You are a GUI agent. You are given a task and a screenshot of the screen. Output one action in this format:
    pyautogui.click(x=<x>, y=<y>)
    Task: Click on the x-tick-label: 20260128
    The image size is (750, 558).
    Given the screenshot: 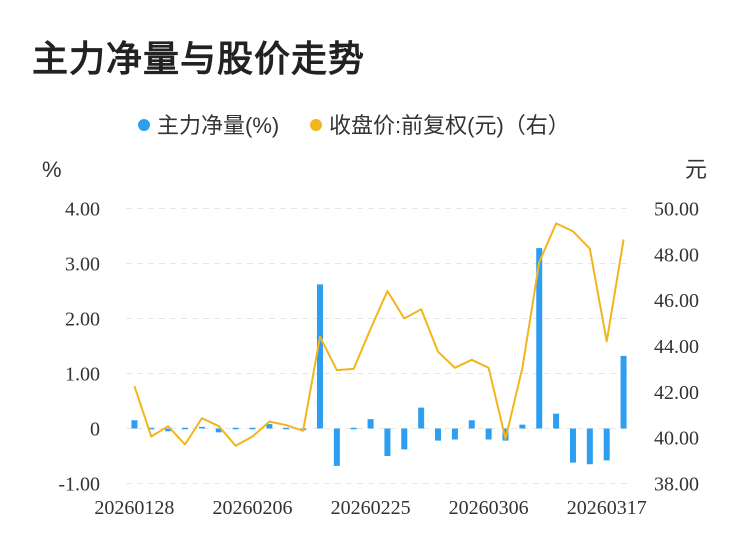 What is the action you would take?
    pyautogui.click(x=134, y=508)
    